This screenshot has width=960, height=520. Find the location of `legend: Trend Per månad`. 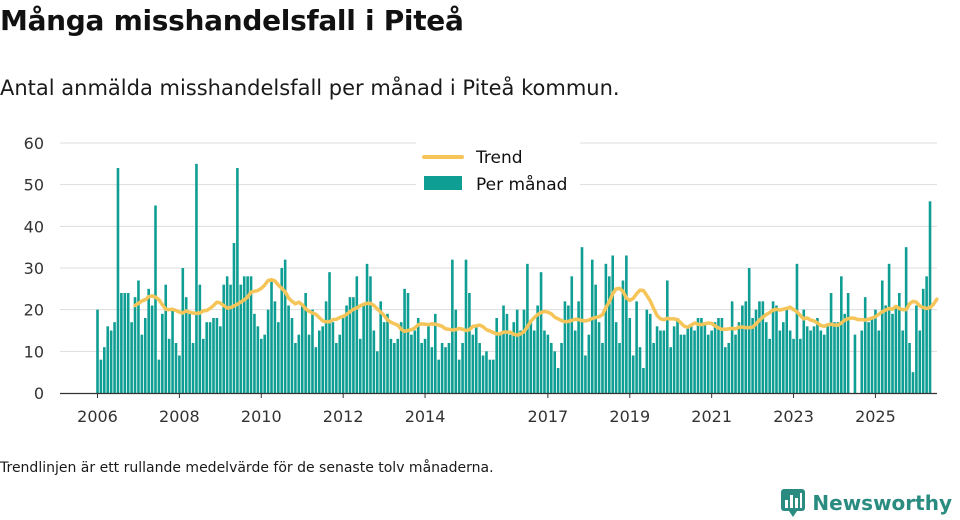

legend: Trend Per månad is located at coordinates (498, 171).